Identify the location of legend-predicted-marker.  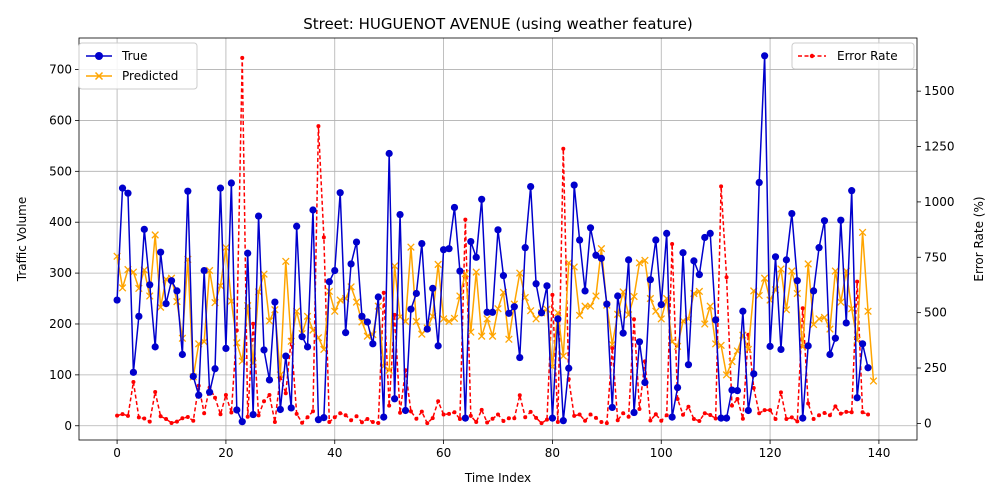
(99, 76).